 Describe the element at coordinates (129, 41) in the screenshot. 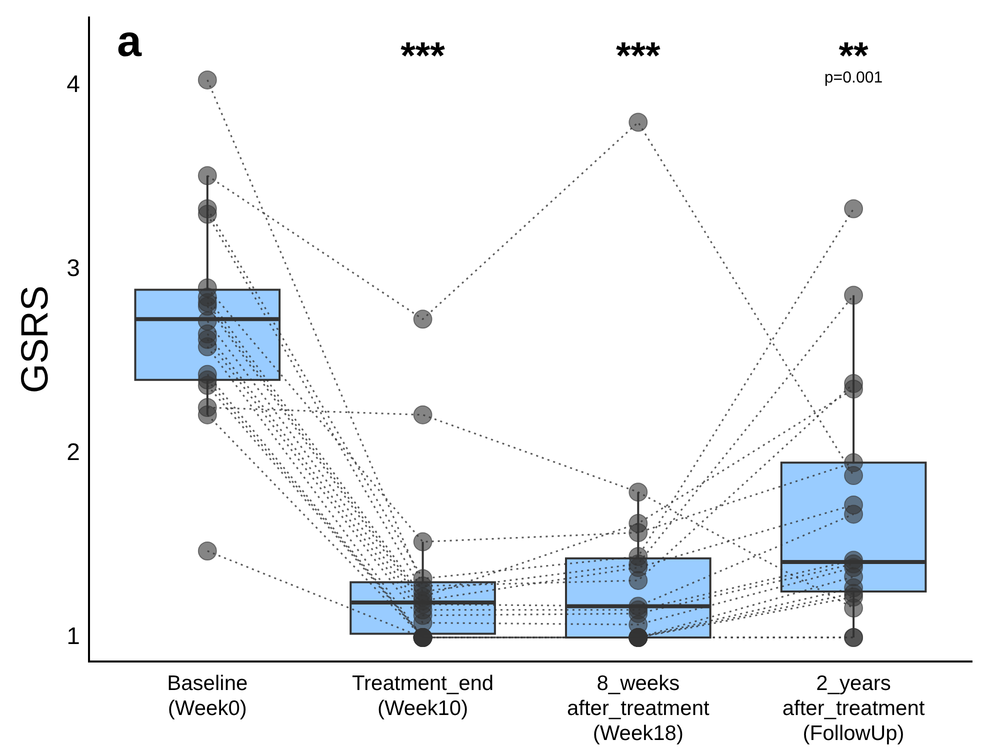

I see `annotation: a` at that location.